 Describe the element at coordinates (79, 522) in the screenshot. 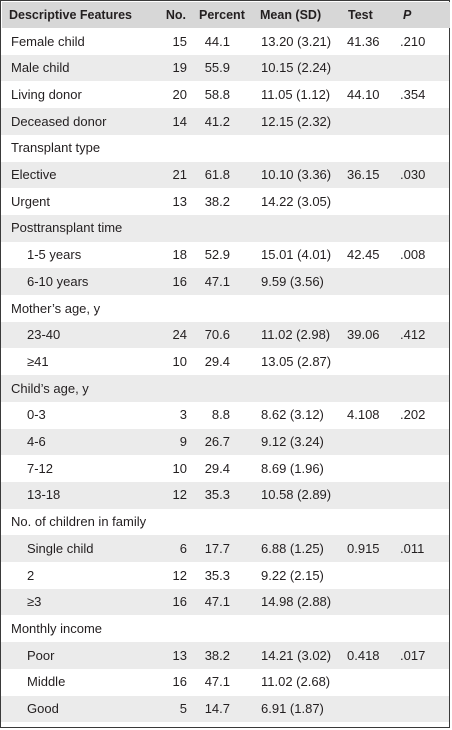

I see `cell-feature: No. of children in family` at that location.